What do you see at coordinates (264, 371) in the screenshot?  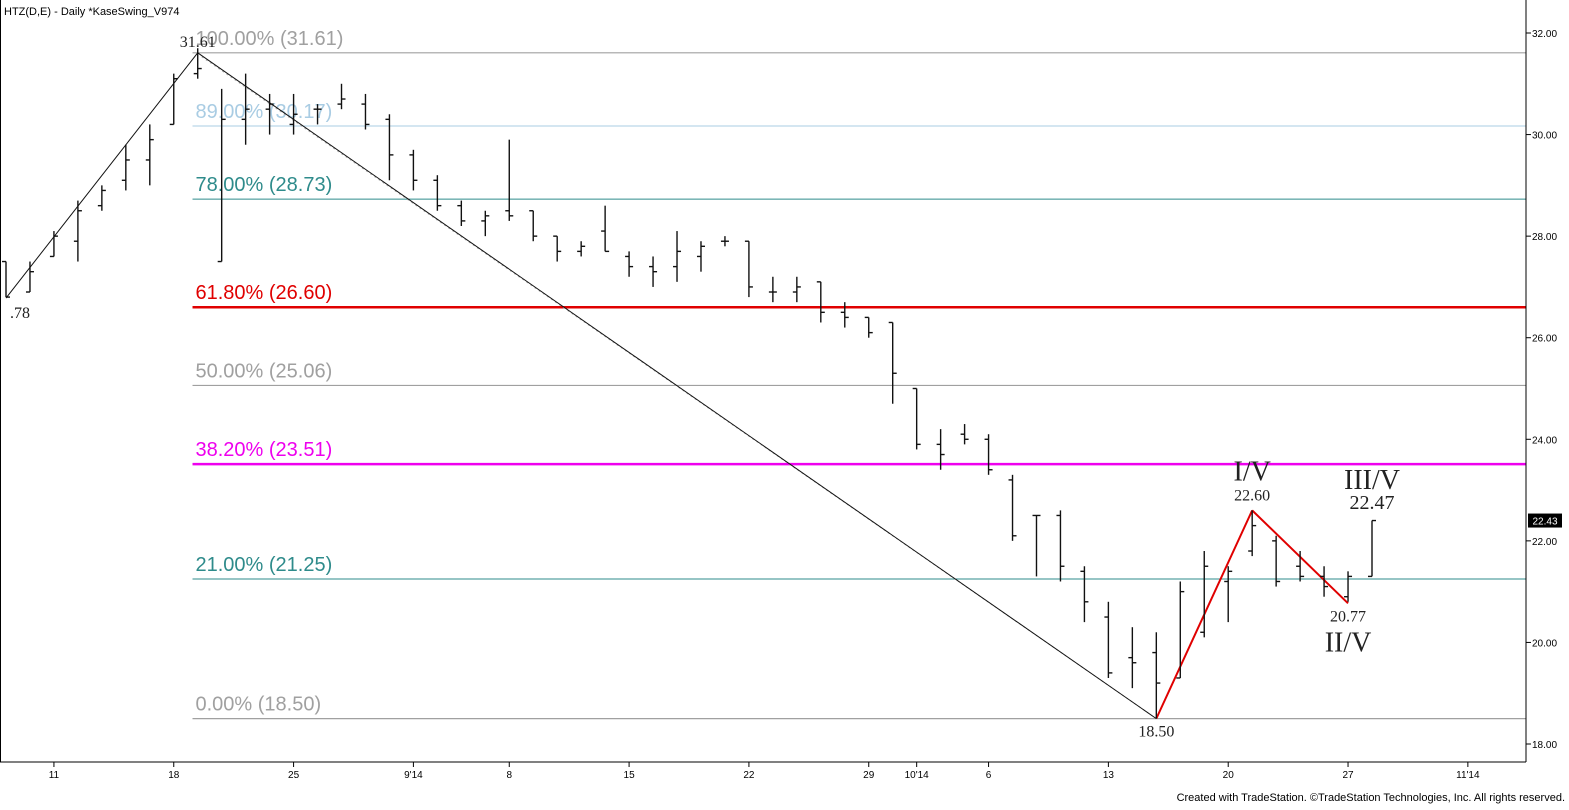 I see `fib-label-4: 50.00% (25.06)` at bounding box center [264, 371].